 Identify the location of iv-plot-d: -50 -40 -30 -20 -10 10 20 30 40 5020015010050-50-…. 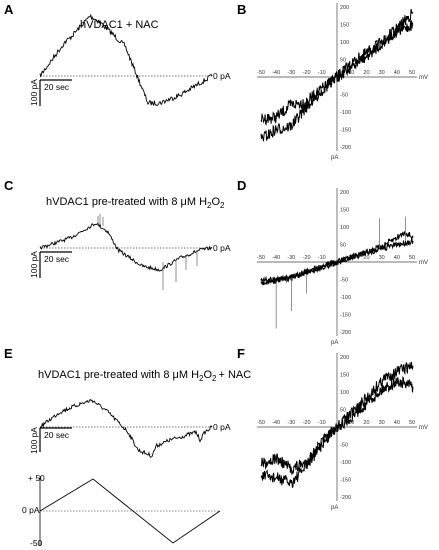
(342, 267).